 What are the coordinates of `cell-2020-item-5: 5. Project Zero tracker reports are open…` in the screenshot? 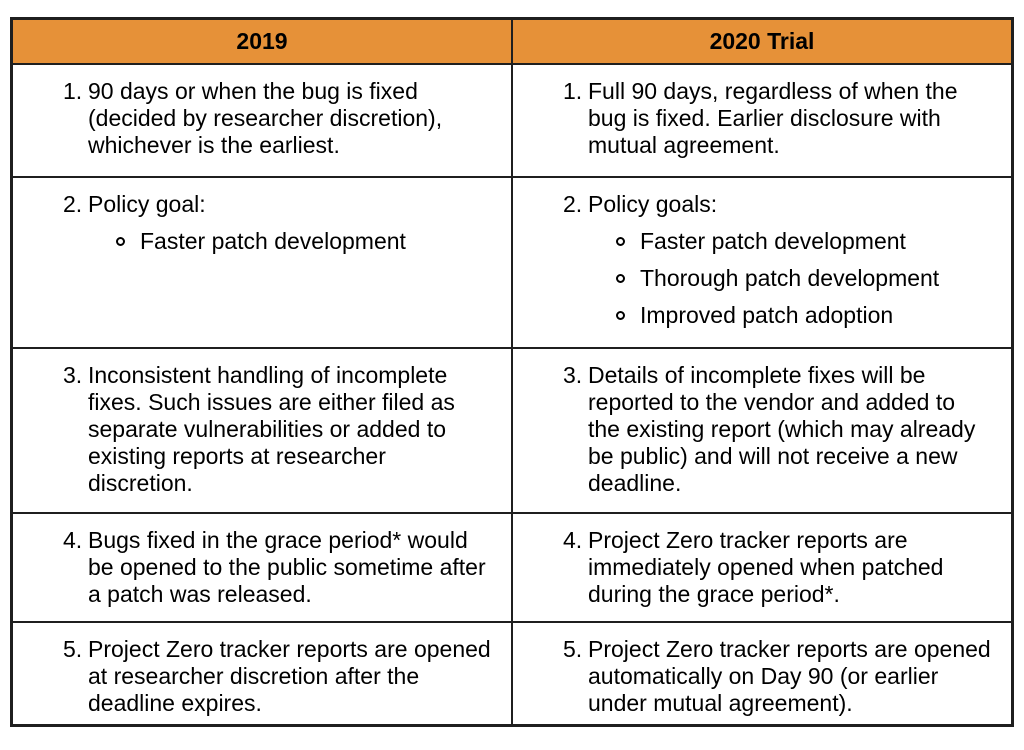 It's located at (762, 673).